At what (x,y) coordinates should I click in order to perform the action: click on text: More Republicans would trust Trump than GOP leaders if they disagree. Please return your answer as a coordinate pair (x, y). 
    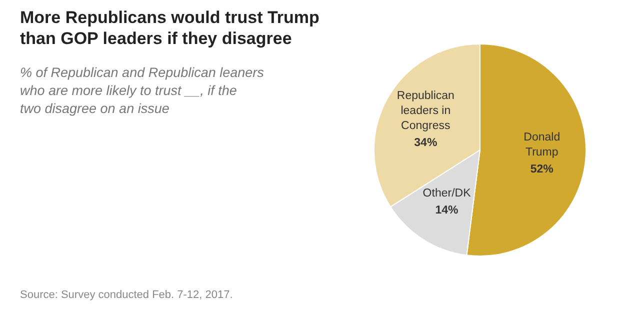
    Looking at the image, I should click on (170, 28).